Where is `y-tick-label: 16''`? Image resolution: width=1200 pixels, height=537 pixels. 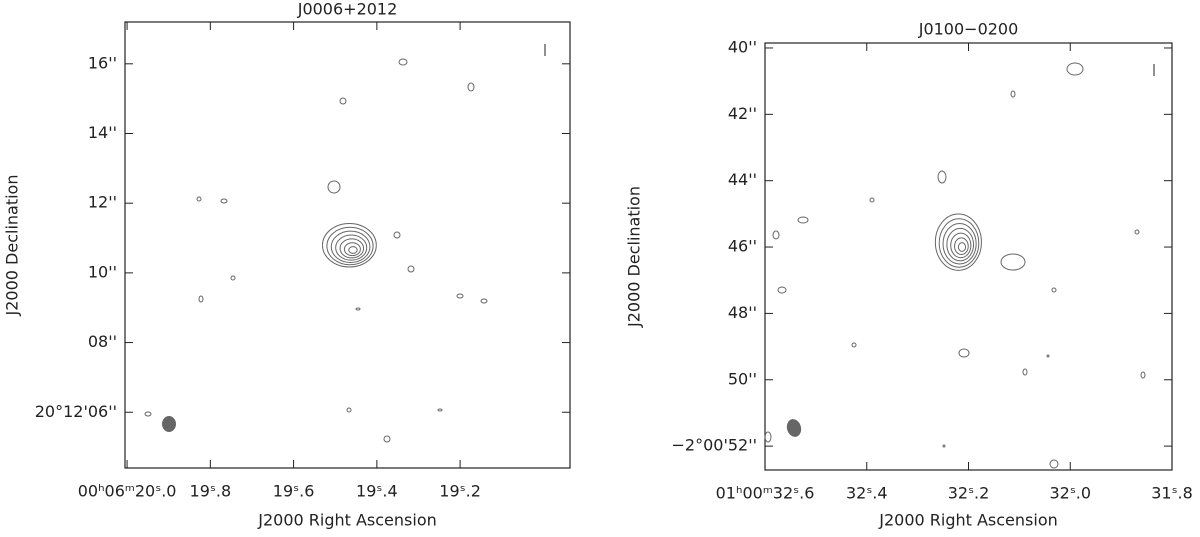
y-tick-label: 16'' is located at coordinates (102, 62).